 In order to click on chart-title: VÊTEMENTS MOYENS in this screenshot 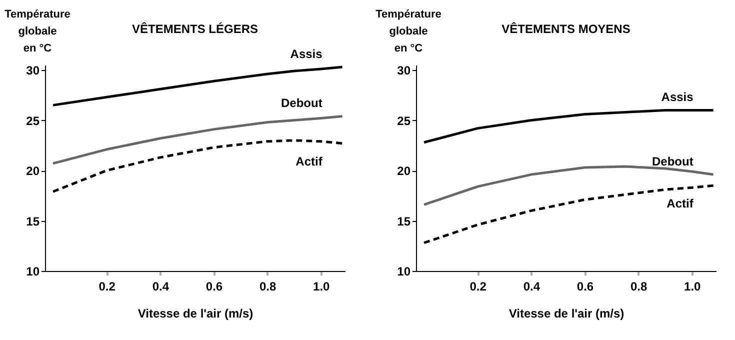, I will do `click(566, 29)`.